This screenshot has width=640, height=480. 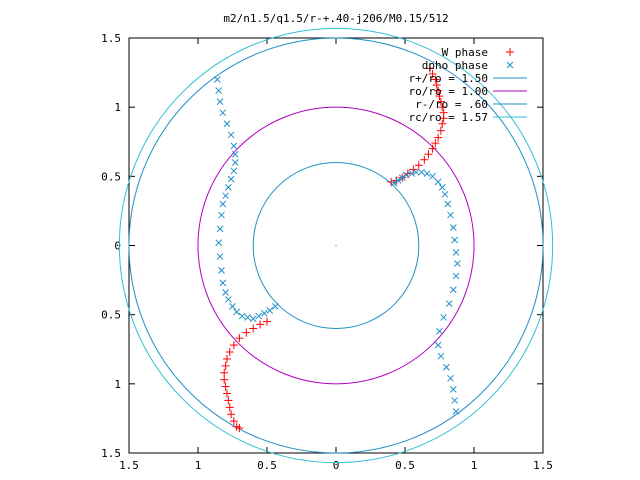 I want to click on x-tick-label: 1, so click(x=474, y=465).